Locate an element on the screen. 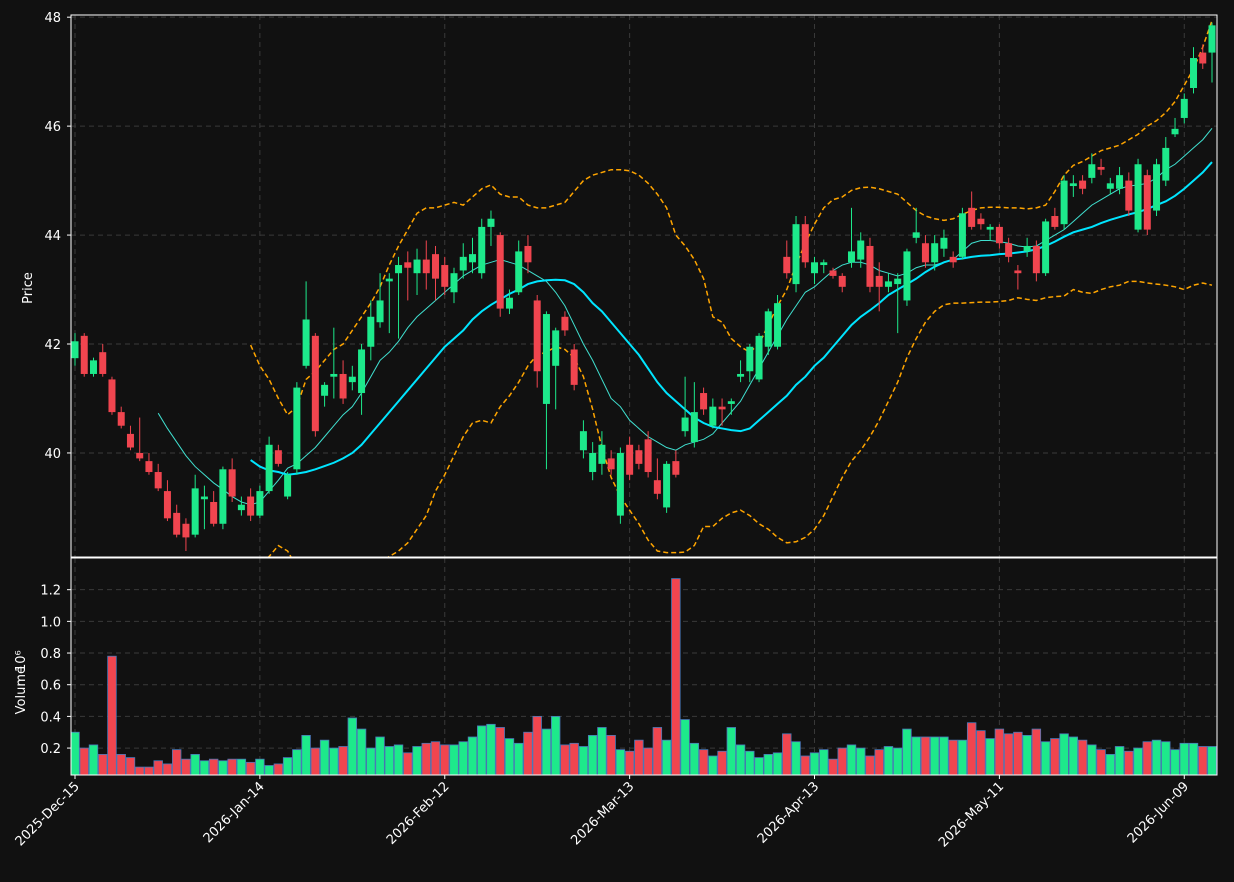 The height and width of the screenshot is (882, 1234). y-tick-label: 44 is located at coordinates (52, 236).